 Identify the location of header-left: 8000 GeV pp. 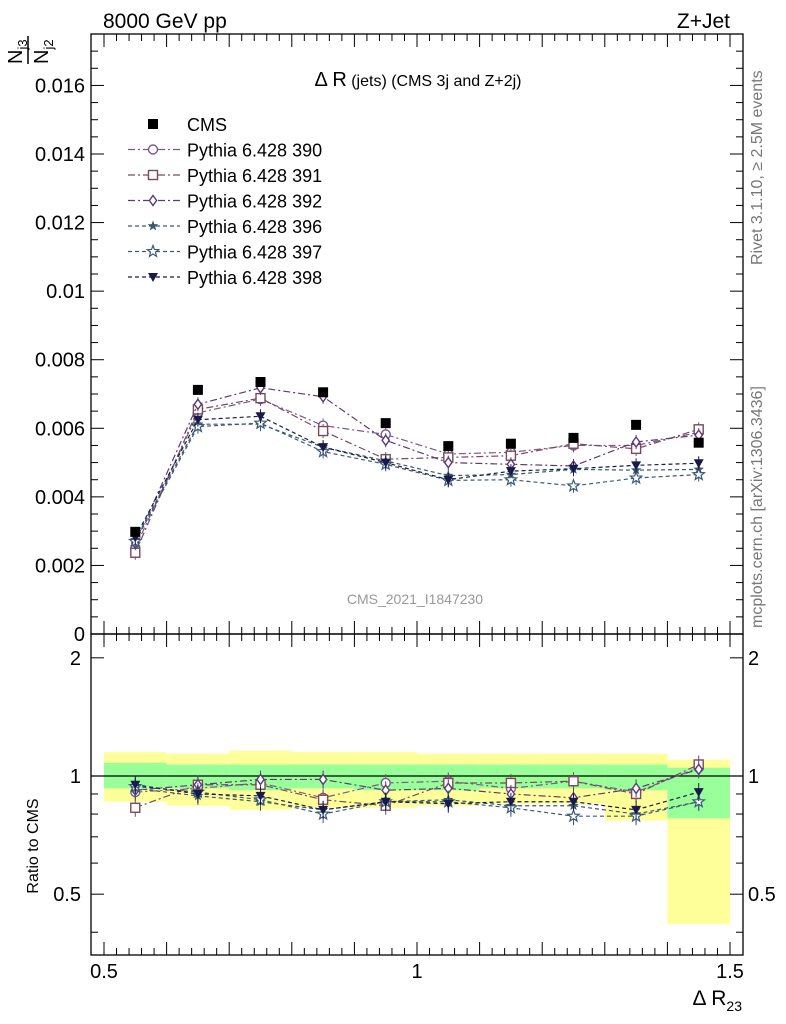
(165, 21).